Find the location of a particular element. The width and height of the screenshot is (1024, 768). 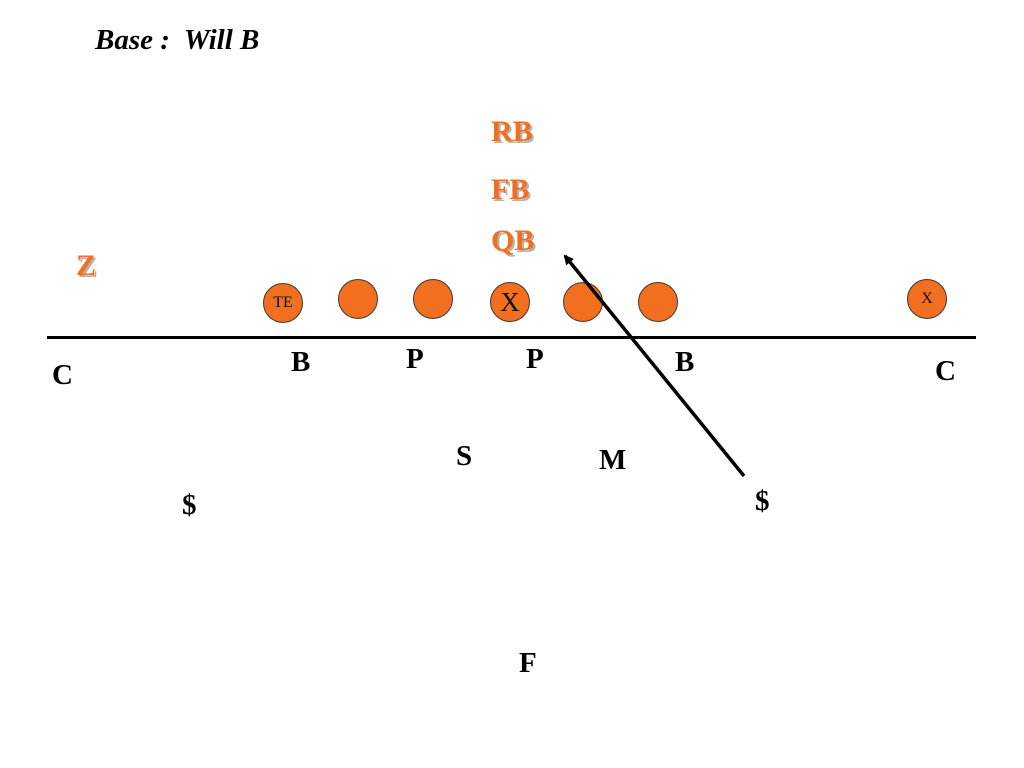

mike-linebacker: M is located at coordinates (613, 460).